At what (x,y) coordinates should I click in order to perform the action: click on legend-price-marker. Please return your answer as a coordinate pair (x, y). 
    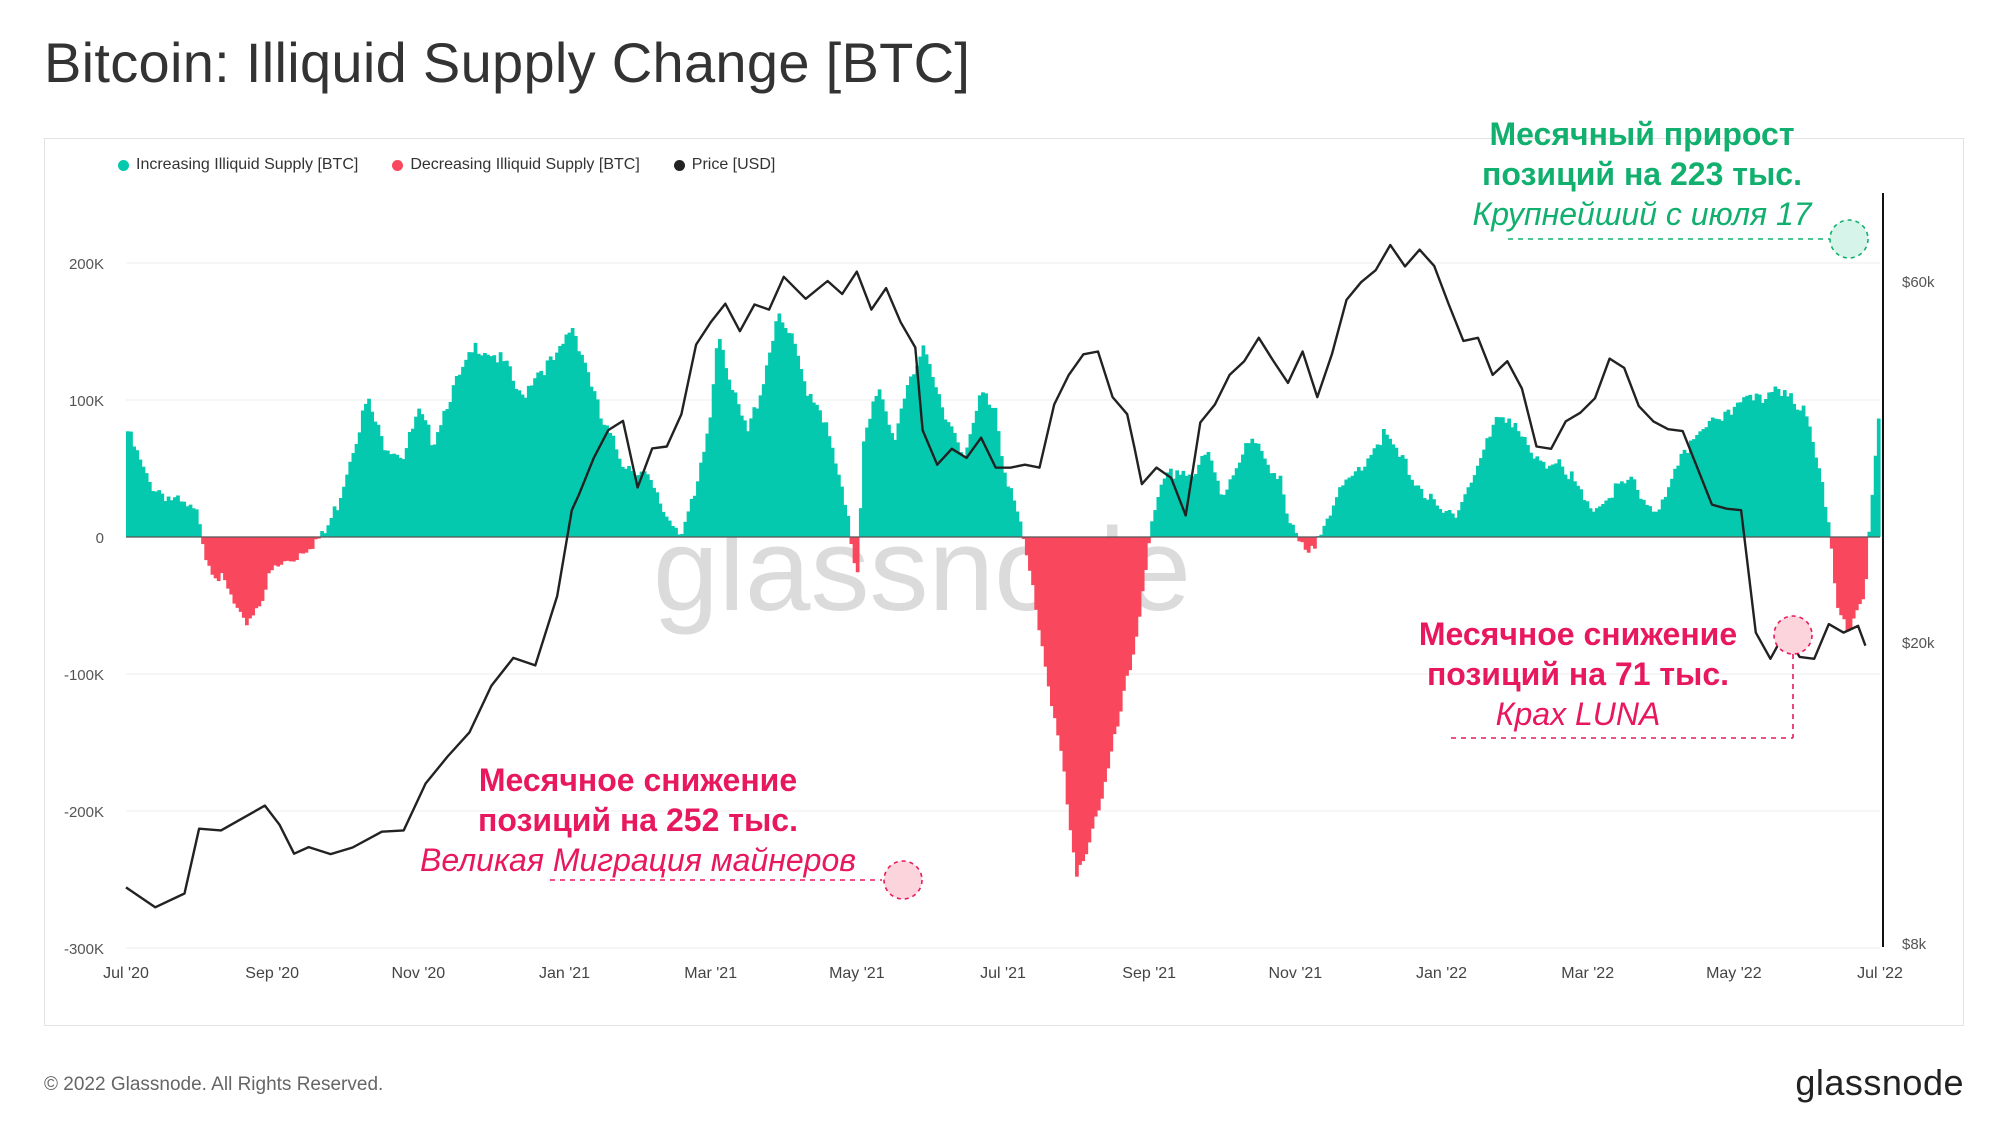
    Looking at the image, I should click on (679, 165).